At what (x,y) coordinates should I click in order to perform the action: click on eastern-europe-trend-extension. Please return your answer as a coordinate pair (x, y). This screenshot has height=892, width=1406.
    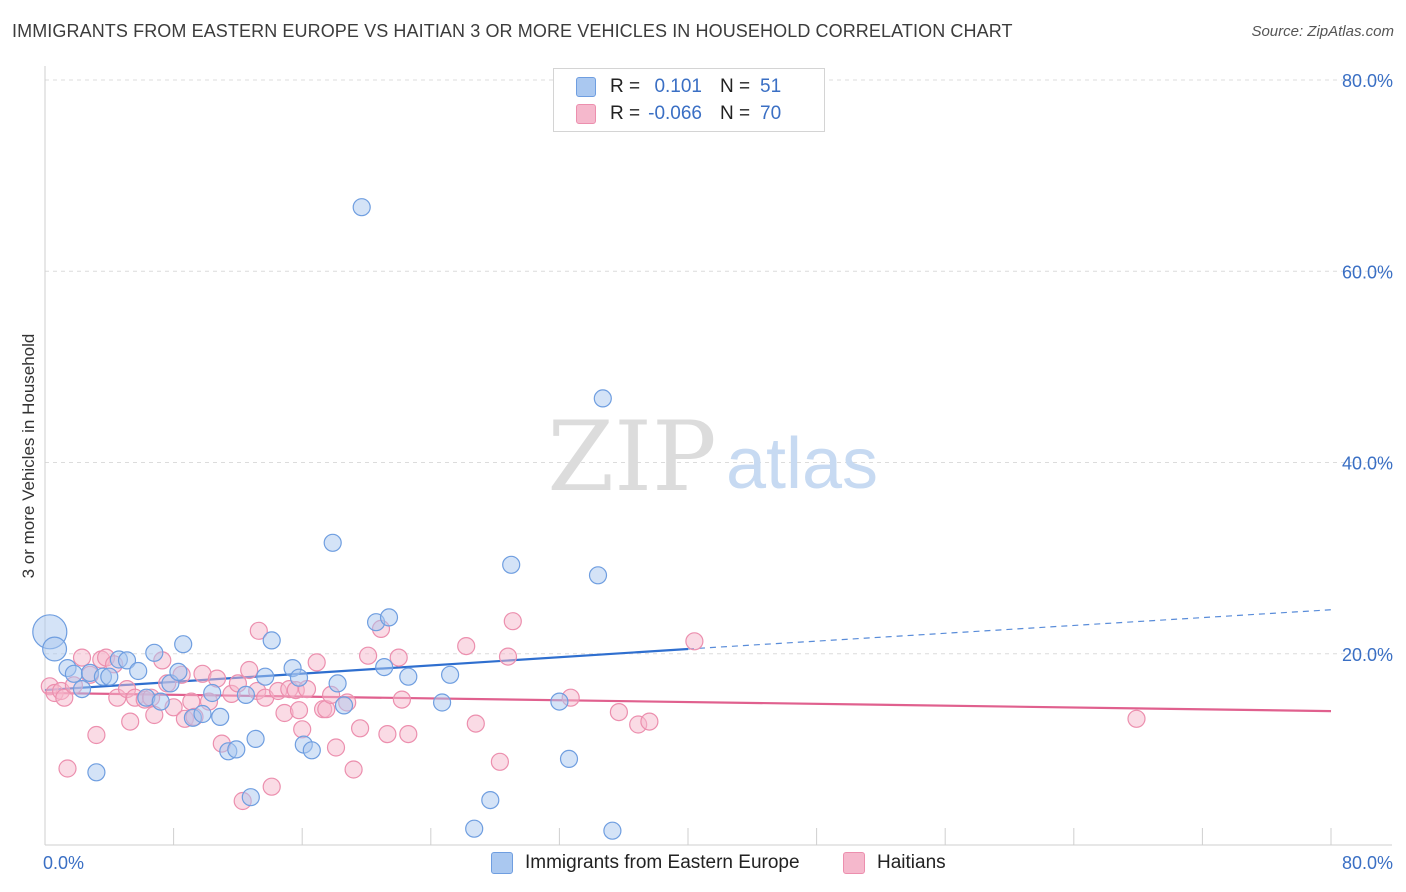
    Looking at the image, I should click on (1009, 629).